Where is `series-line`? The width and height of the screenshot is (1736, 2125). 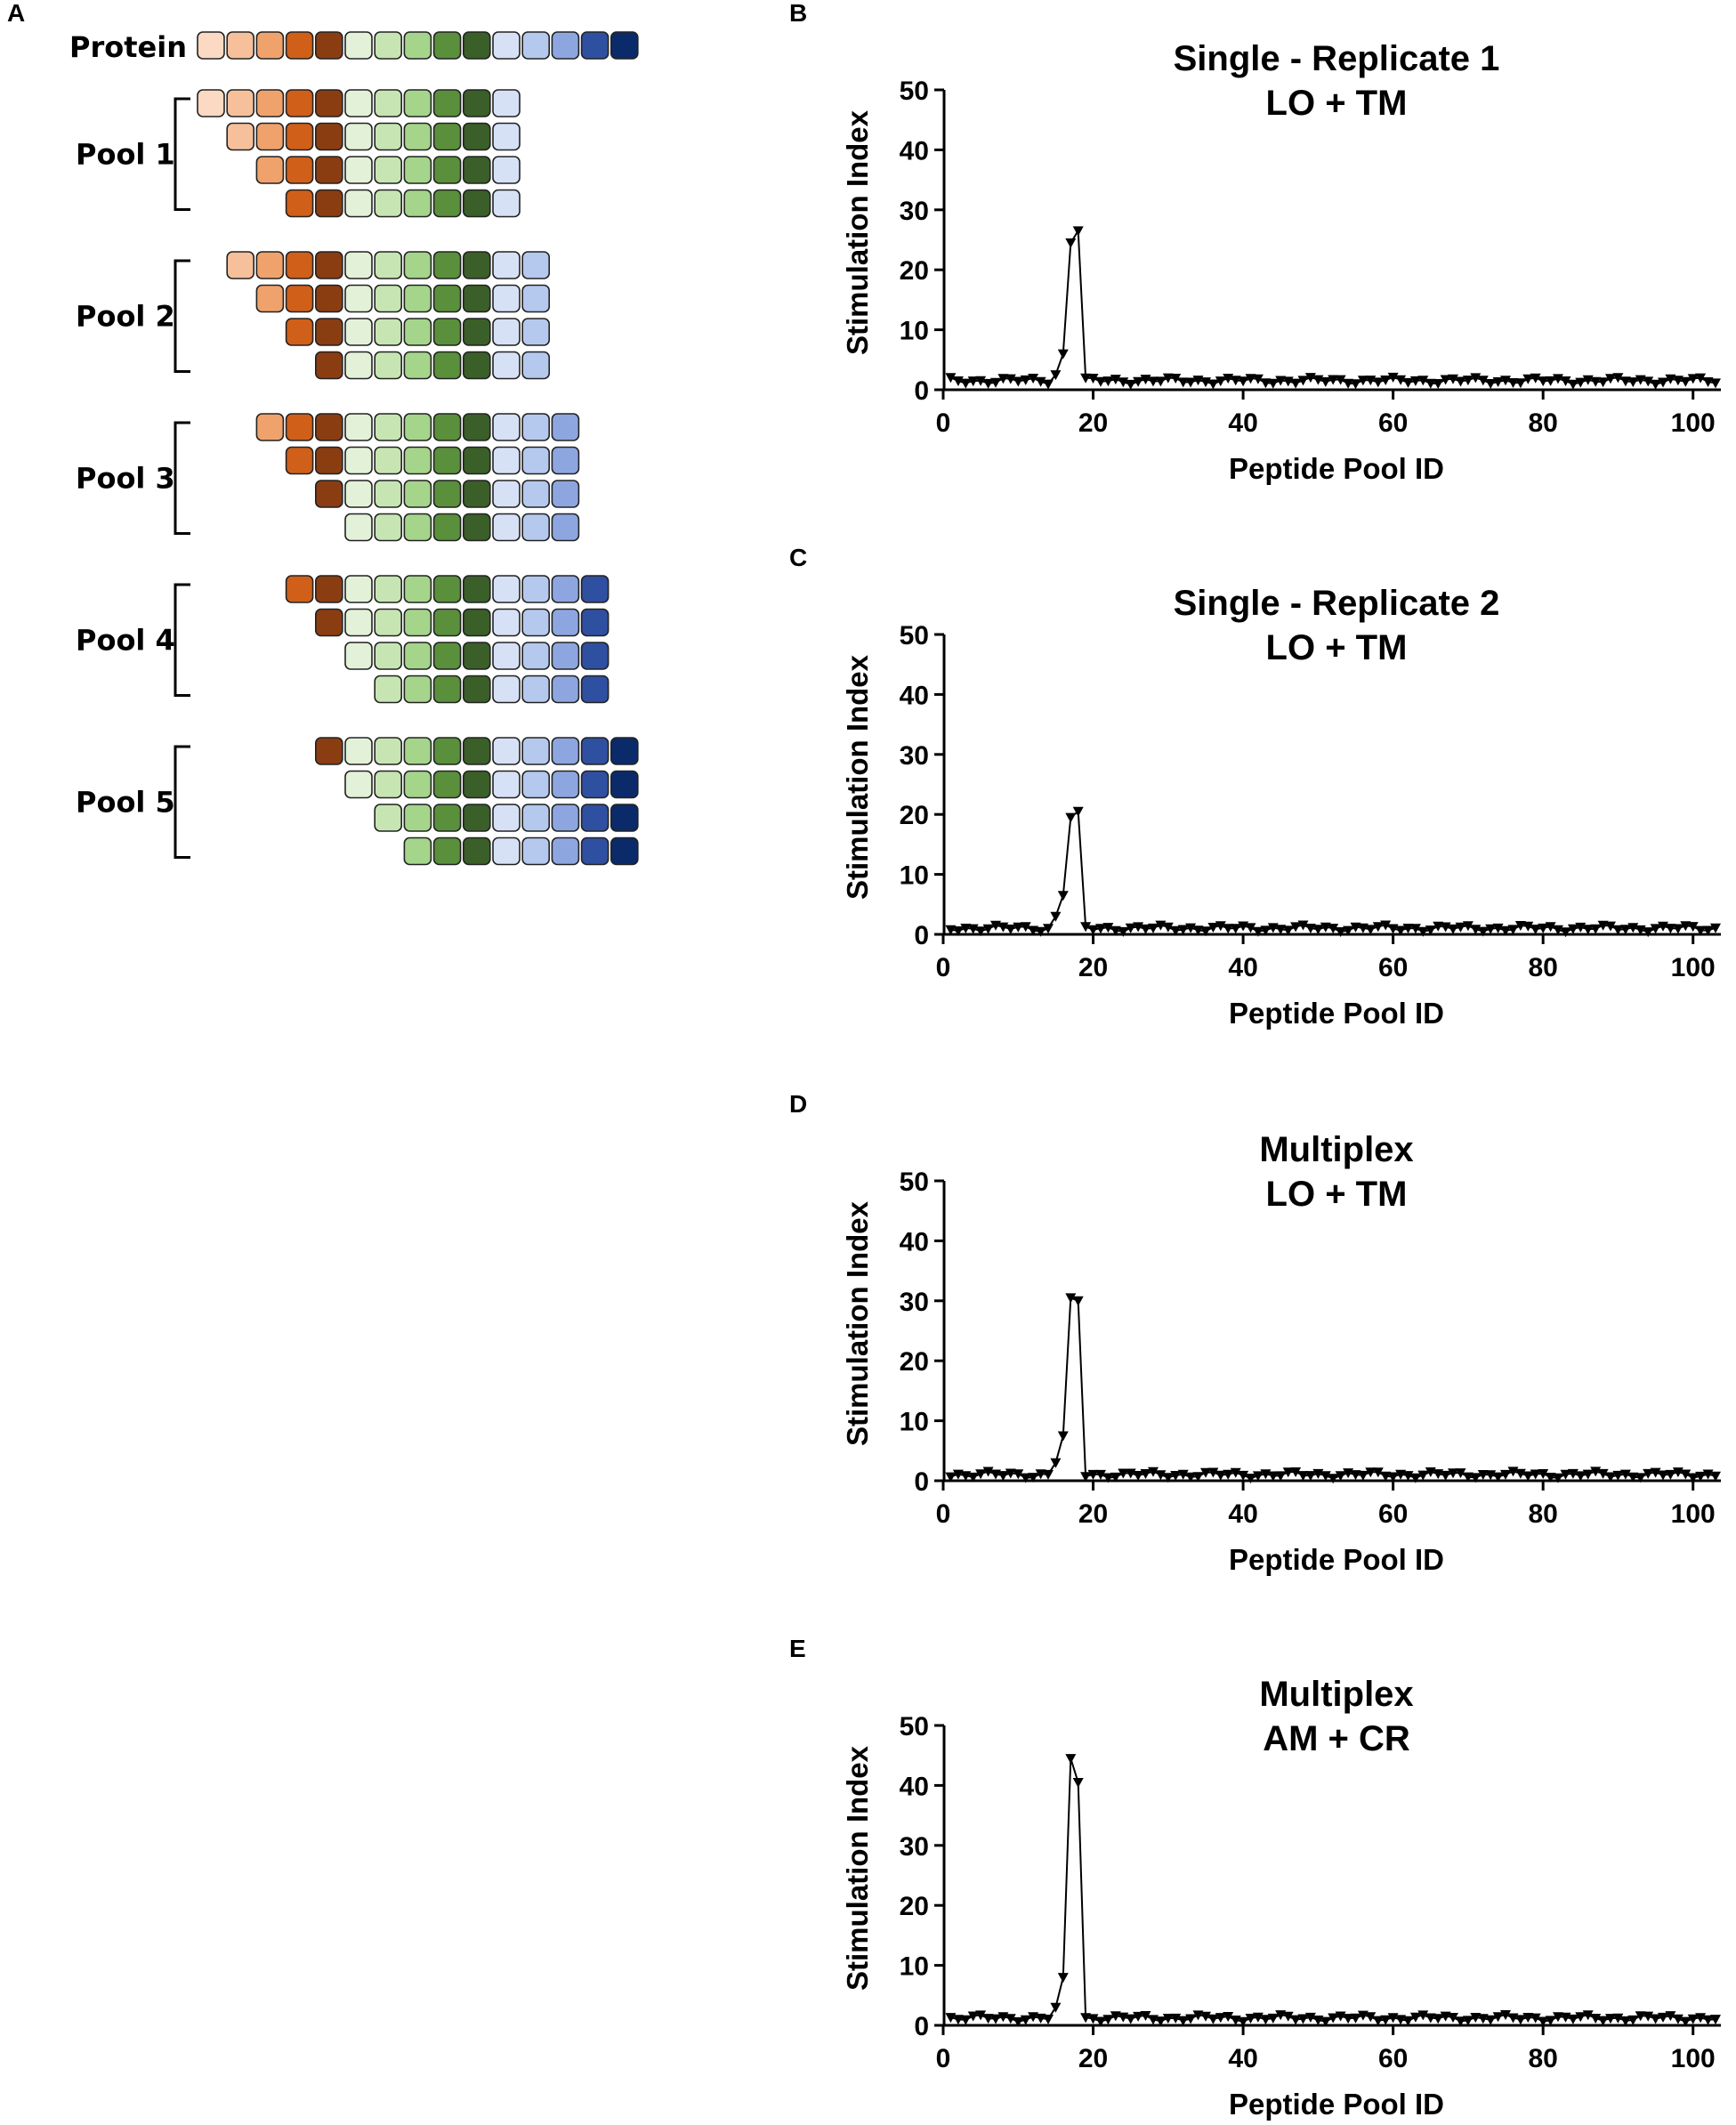
series-line is located at coordinates (1332, 306).